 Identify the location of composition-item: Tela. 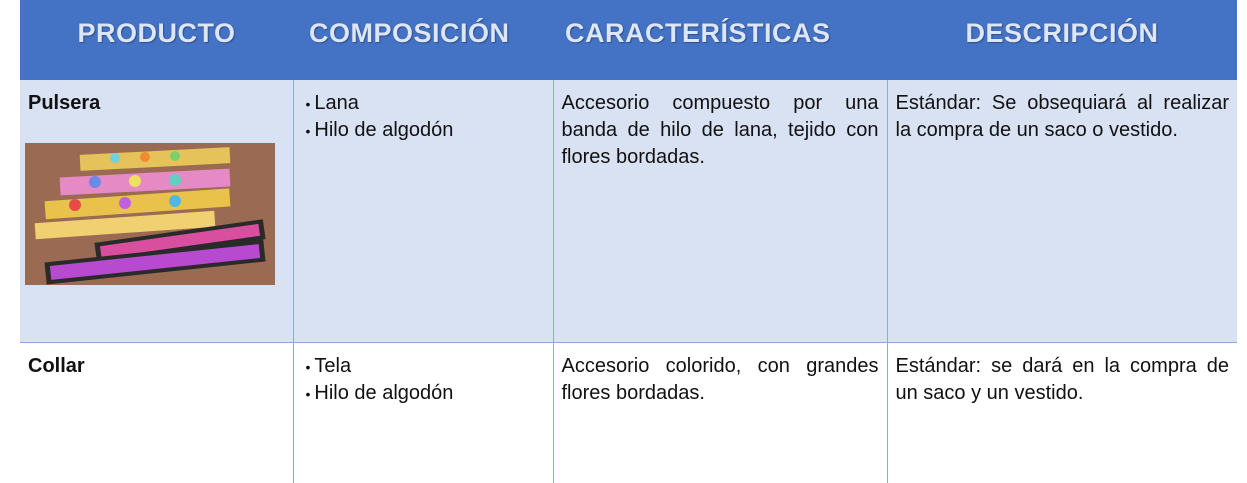
(429, 366).